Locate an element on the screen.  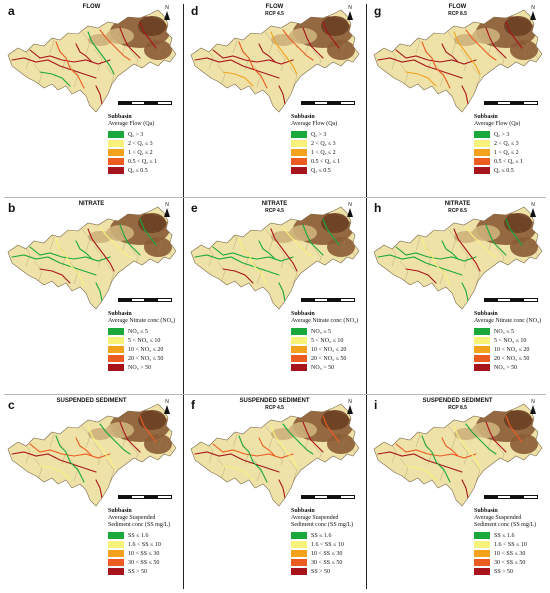
legend-subtitle: Sediment conc (SS mg/L) is located at coordinates (505, 525).